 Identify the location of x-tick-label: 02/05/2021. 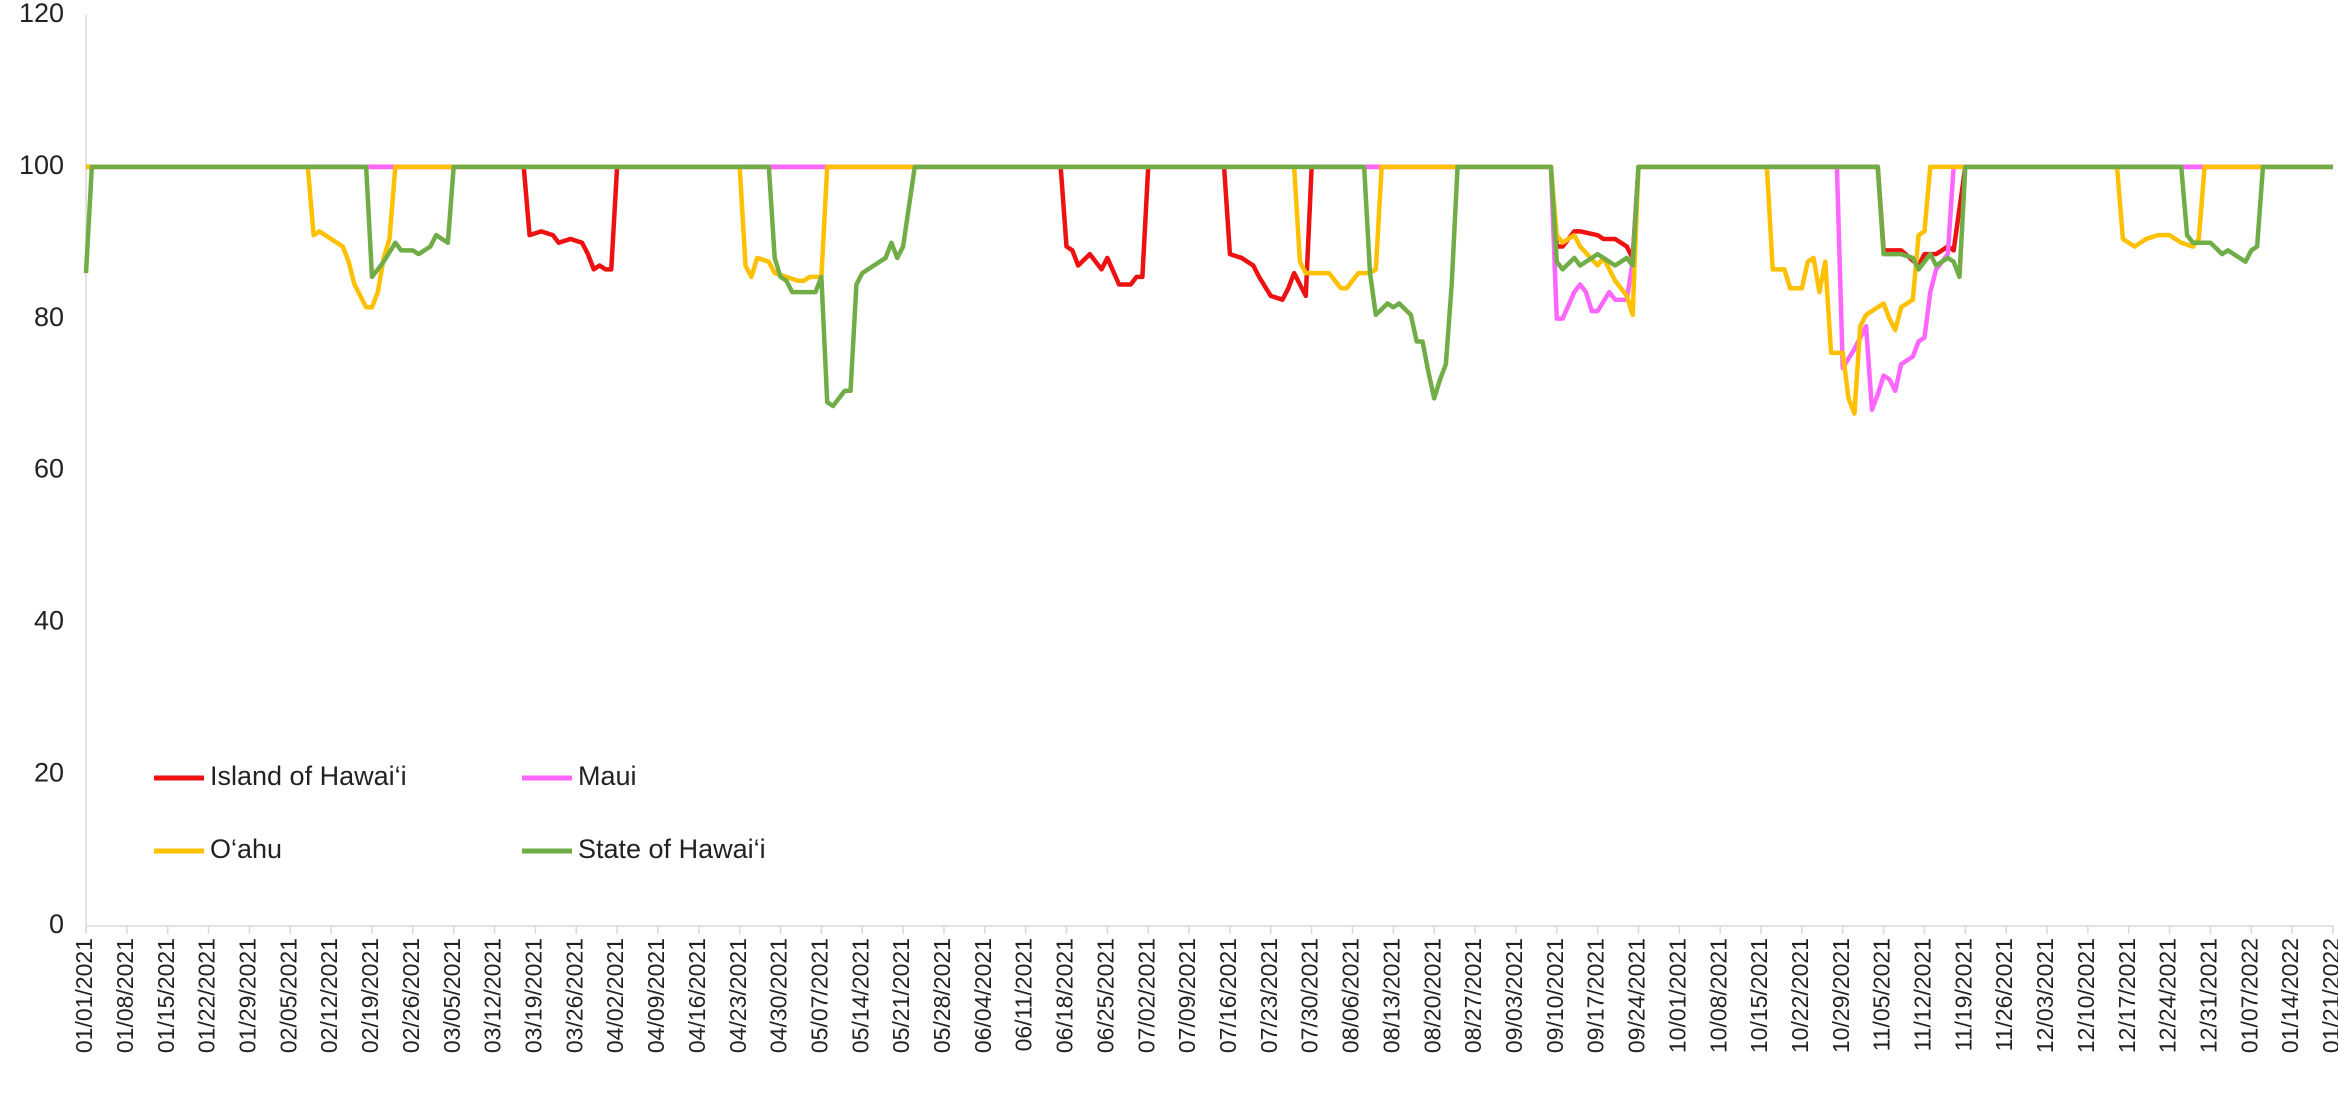
(288, 995).